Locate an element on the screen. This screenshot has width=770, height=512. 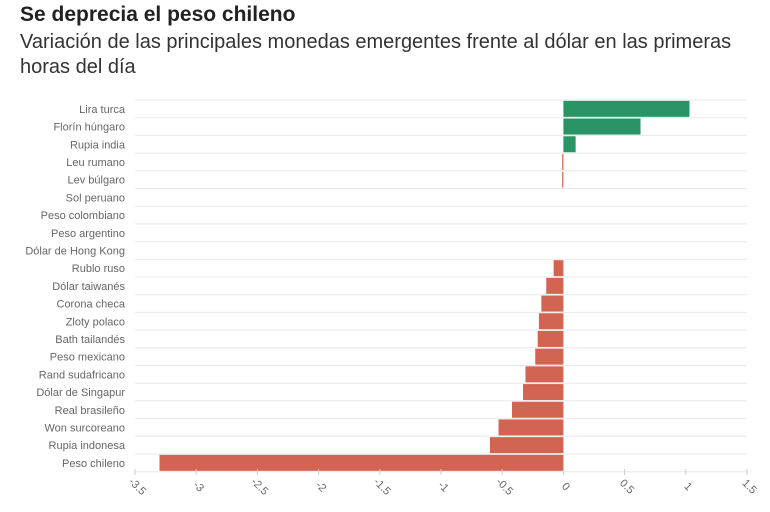
bar-leu-rumano is located at coordinates (563, 161).